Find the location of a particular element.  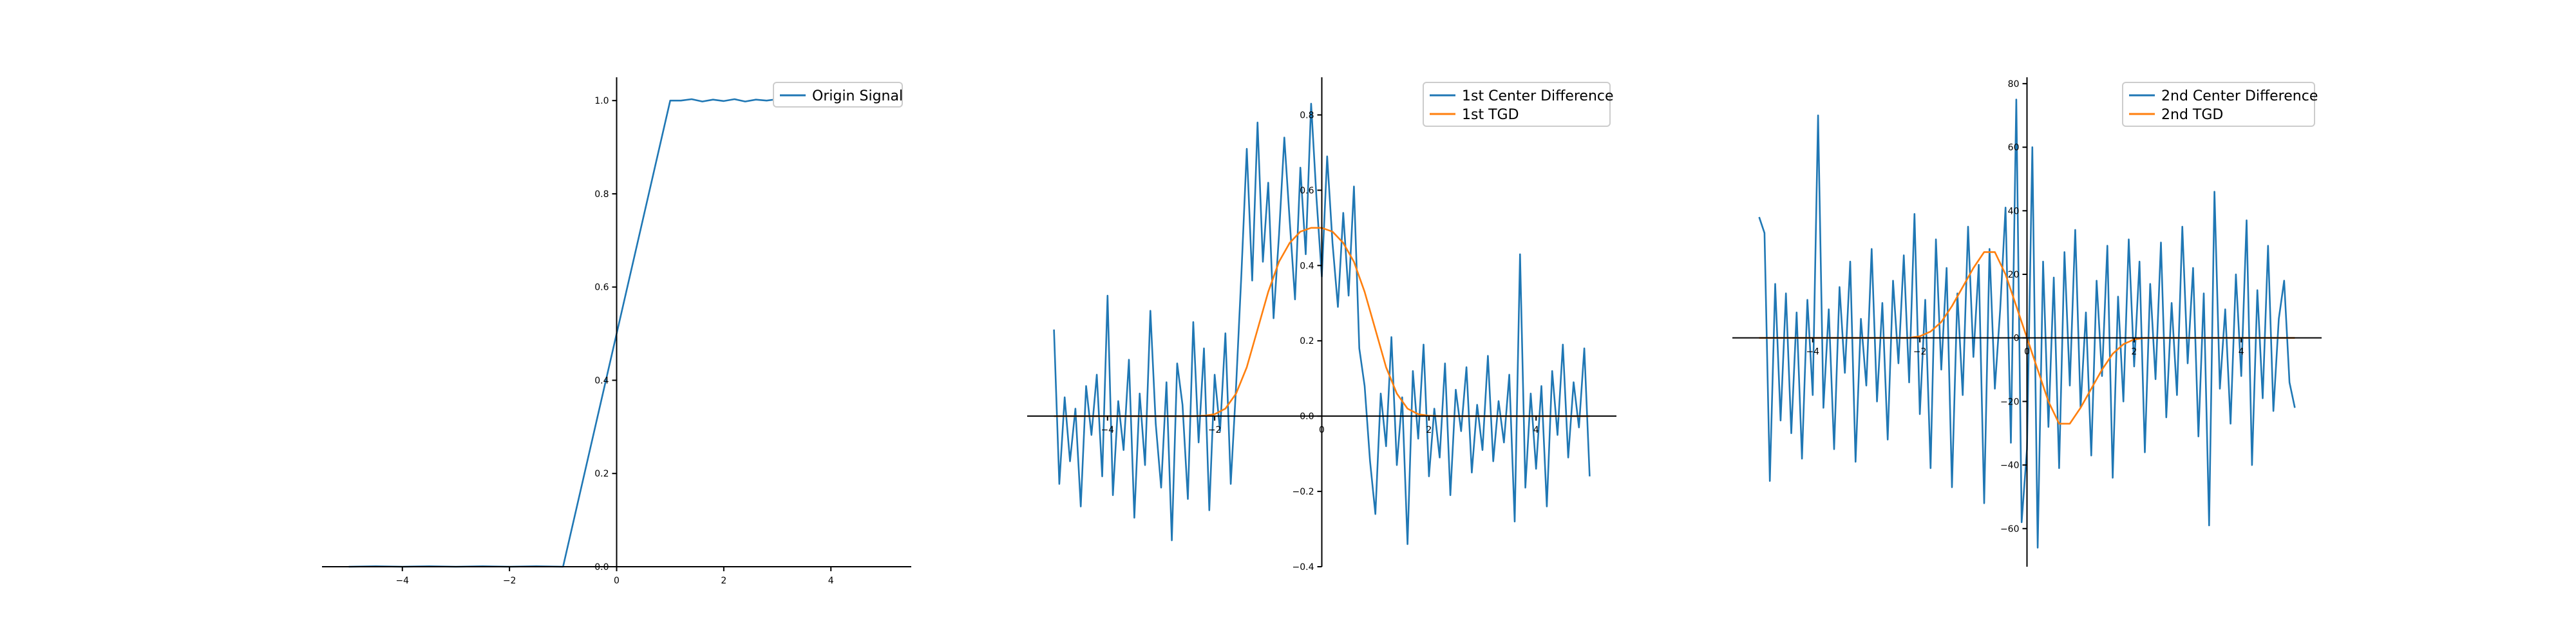

legend-label: Origin Signal is located at coordinates (857, 96).